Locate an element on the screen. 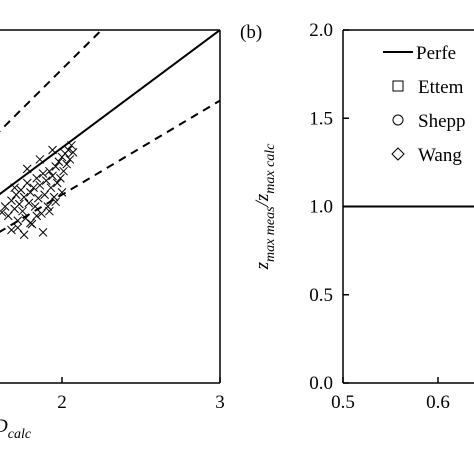 This screenshot has height=474, width=474. x-axis-label-sub: calc is located at coordinates (20, 434).